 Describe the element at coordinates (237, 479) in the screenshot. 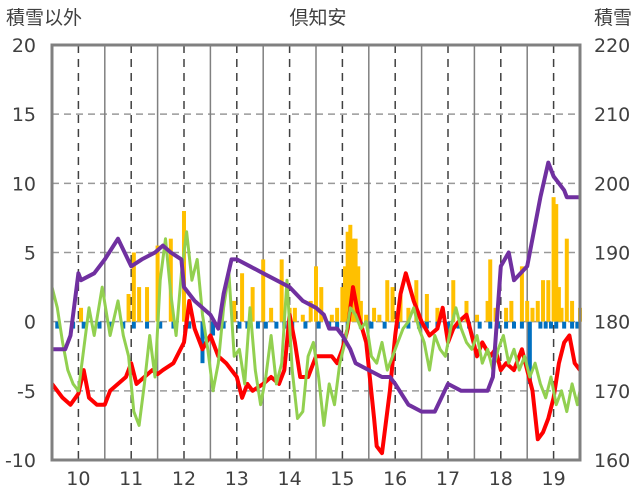

I see `x-tick: 13` at that location.